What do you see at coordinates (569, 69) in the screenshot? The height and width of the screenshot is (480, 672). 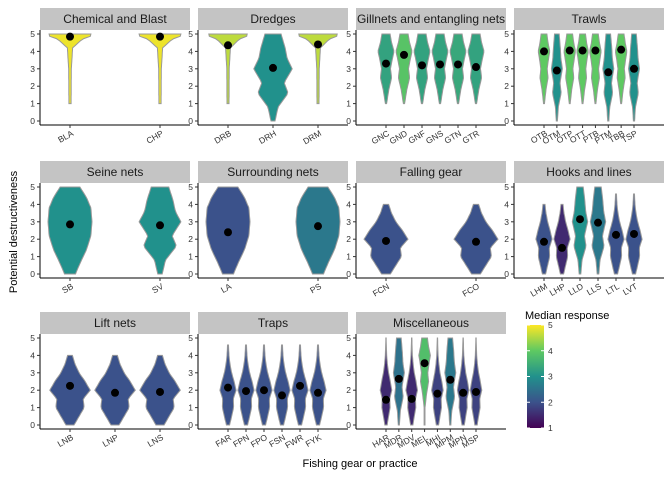 I see `violin-otp` at bounding box center [569, 69].